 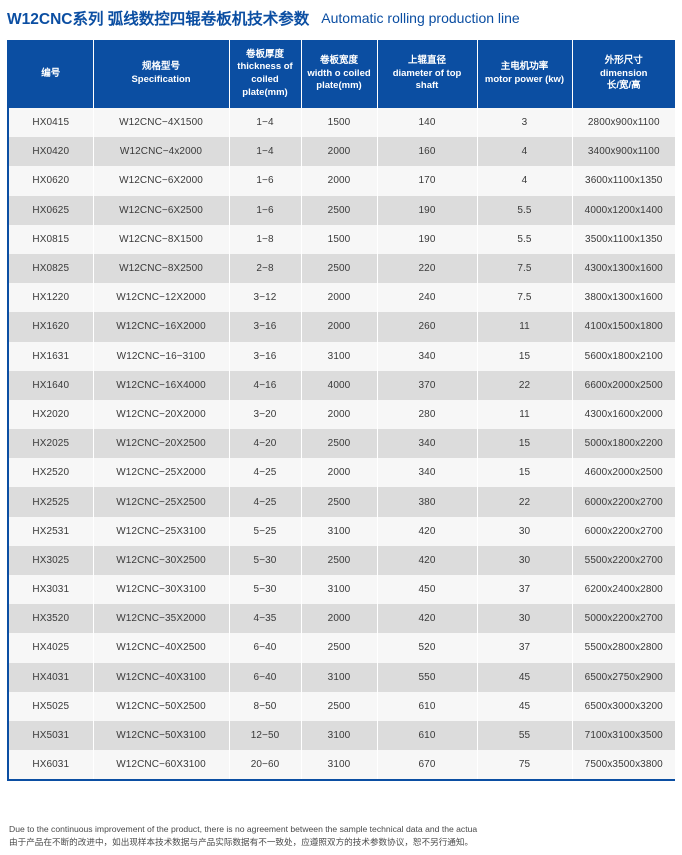 I want to click on cell-dia: 610, so click(x=427, y=706).